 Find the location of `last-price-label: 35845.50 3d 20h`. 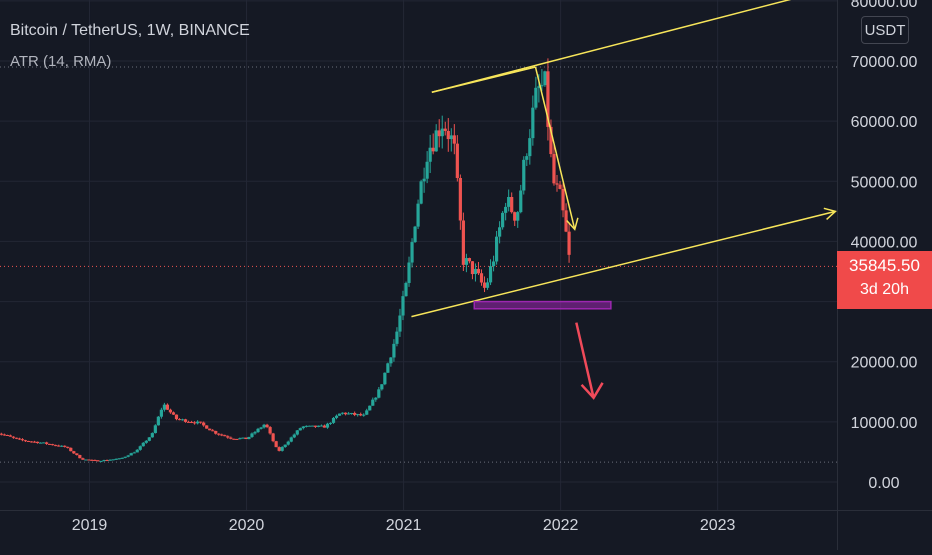

last-price-label: 35845.50 3d 20h is located at coordinates (884, 280).